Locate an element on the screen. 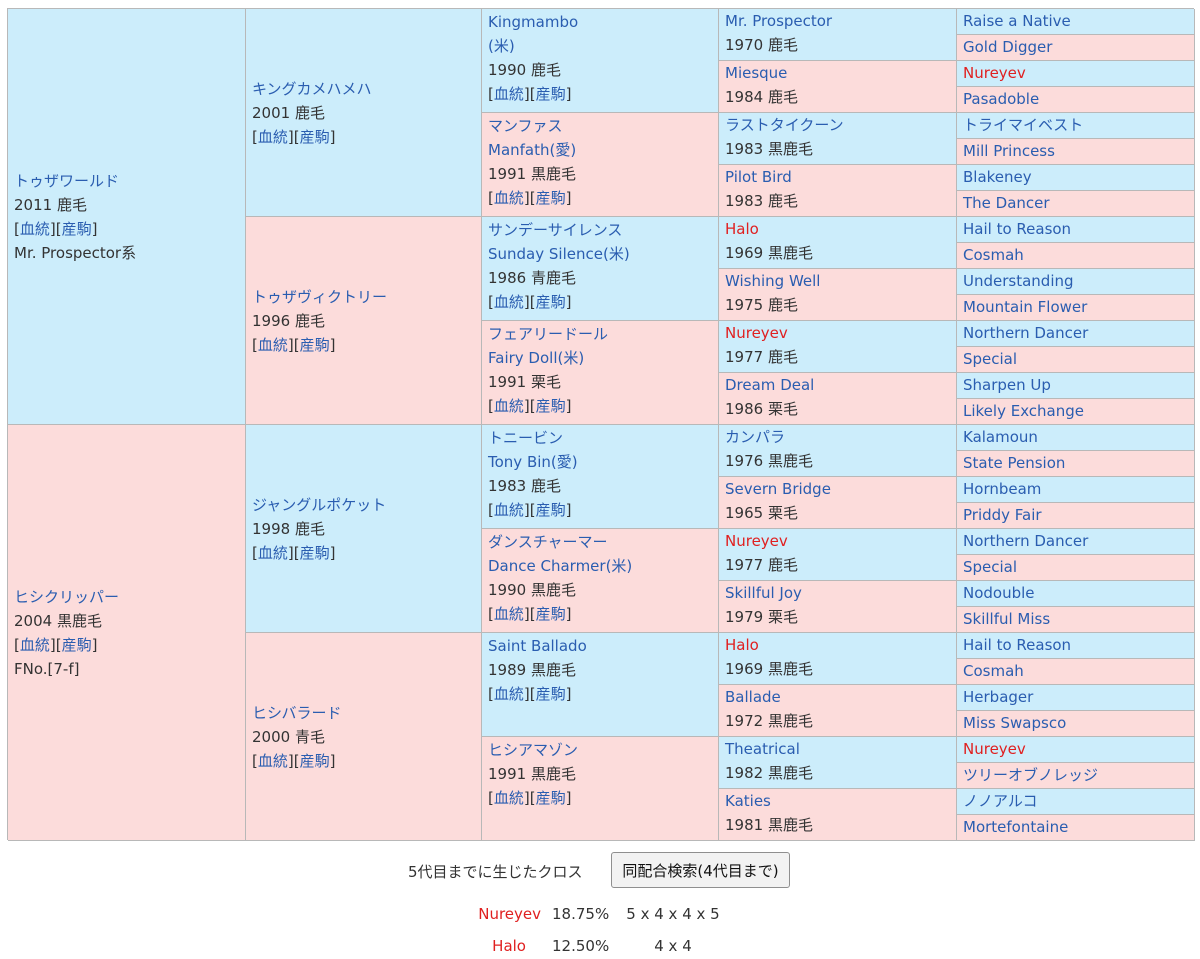  horse-name-link: サンデーサイレンス is located at coordinates (555, 230).